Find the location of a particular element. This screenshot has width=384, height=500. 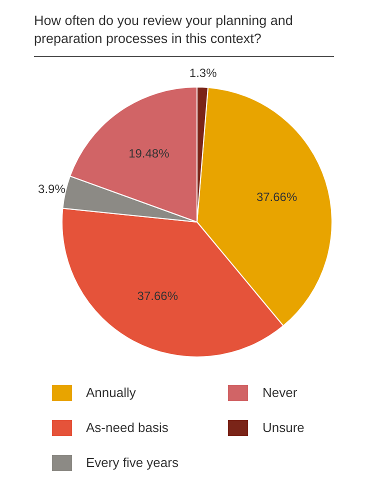

data-label: 3.9% is located at coordinates (52, 189).